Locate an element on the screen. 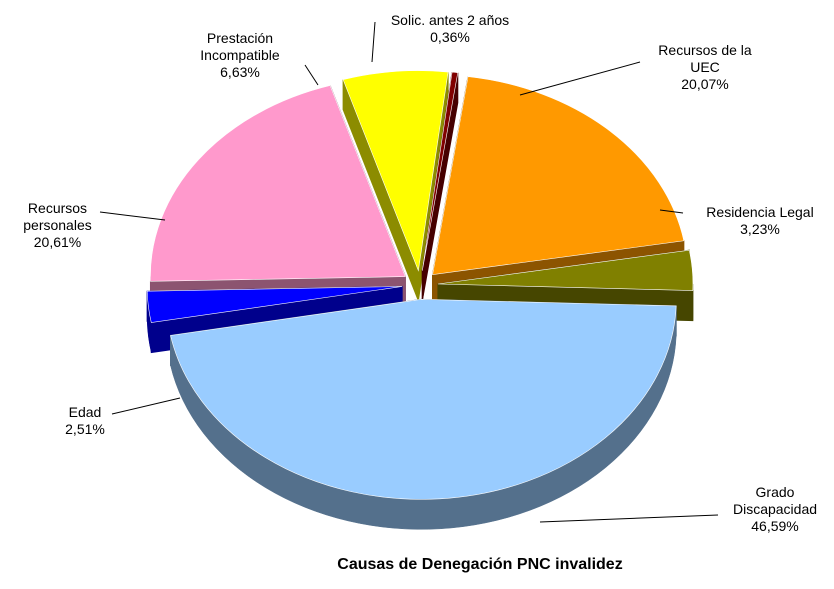  slice-label: Prestación Incompatible 6,63% is located at coordinates (240, 55).